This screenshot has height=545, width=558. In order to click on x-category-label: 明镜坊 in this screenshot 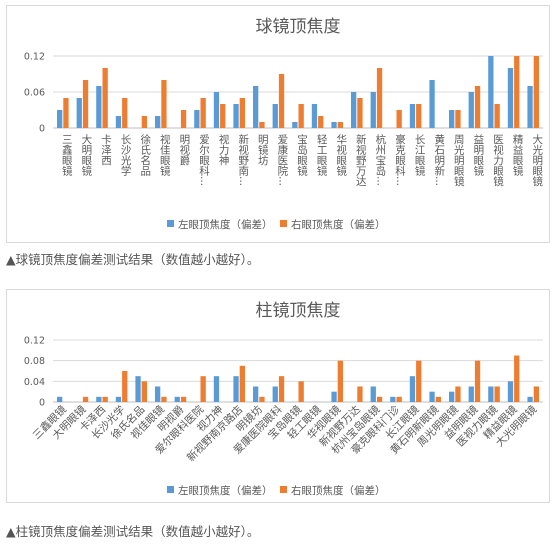, I will do `click(263, 150)`.